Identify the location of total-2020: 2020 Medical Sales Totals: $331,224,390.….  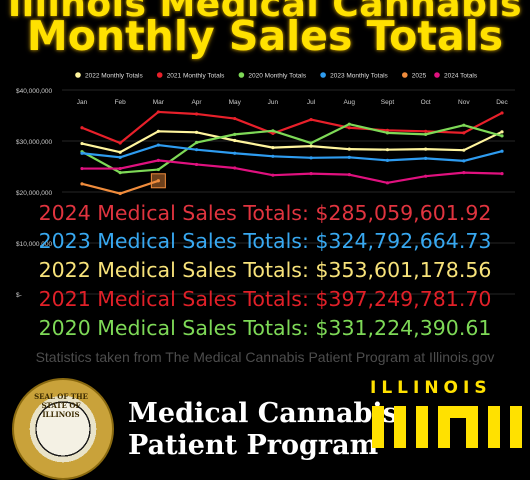
(265, 328).